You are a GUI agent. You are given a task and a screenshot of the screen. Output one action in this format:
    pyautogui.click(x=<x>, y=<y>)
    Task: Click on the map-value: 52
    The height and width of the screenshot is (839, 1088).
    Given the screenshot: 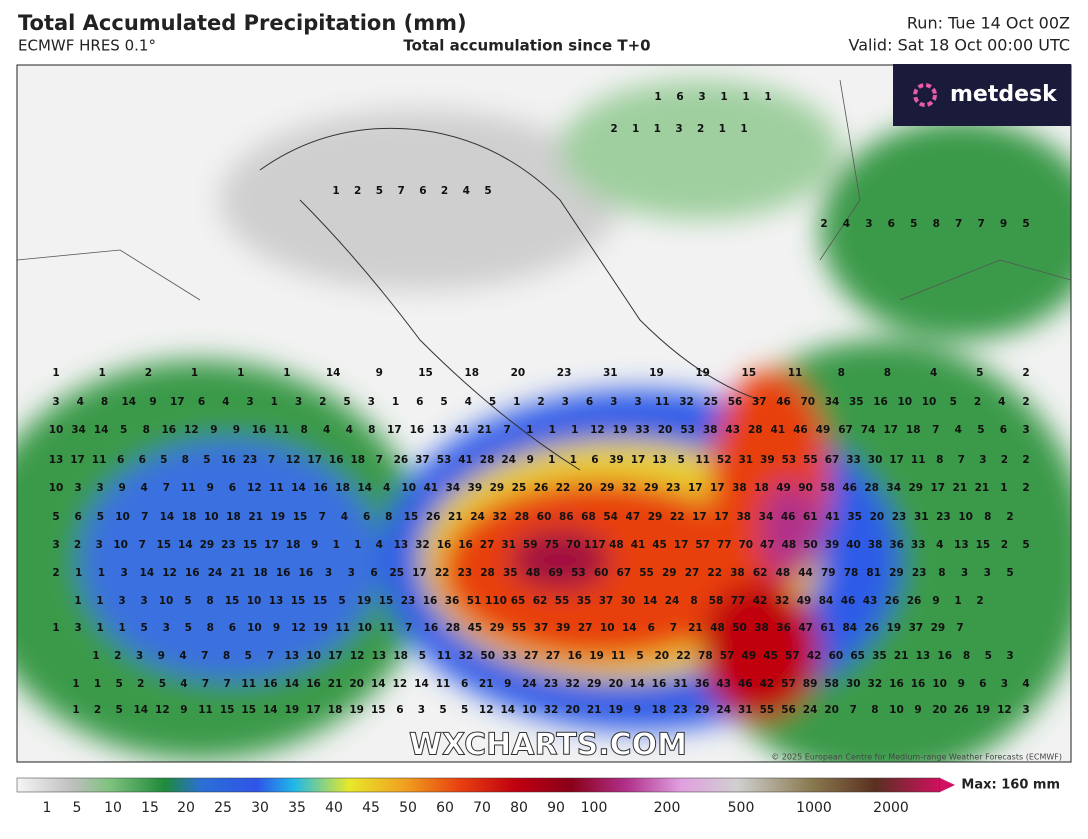 What is the action you would take?
    pyautogui.click(x=724, y=460)
    